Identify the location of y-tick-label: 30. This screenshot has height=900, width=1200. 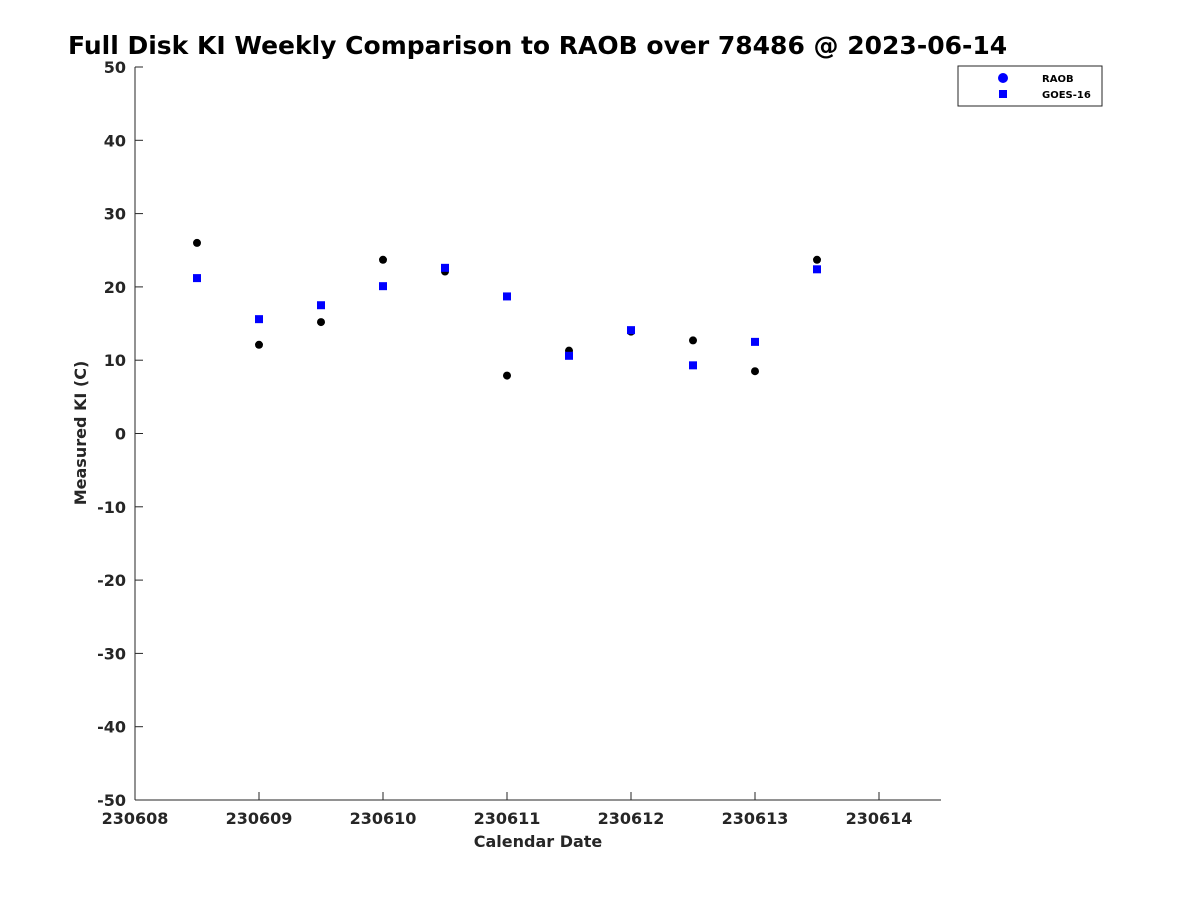
(115, 214).